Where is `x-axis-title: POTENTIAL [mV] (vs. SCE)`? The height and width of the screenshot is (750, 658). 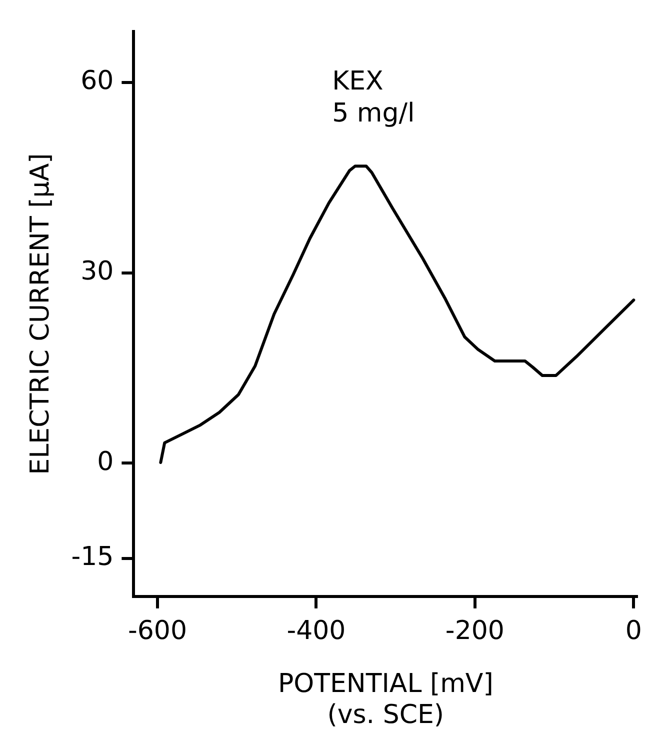
x-axis-title: POTENTIAL [mV] (vs. SCE) is located at coordinates (386, 699).